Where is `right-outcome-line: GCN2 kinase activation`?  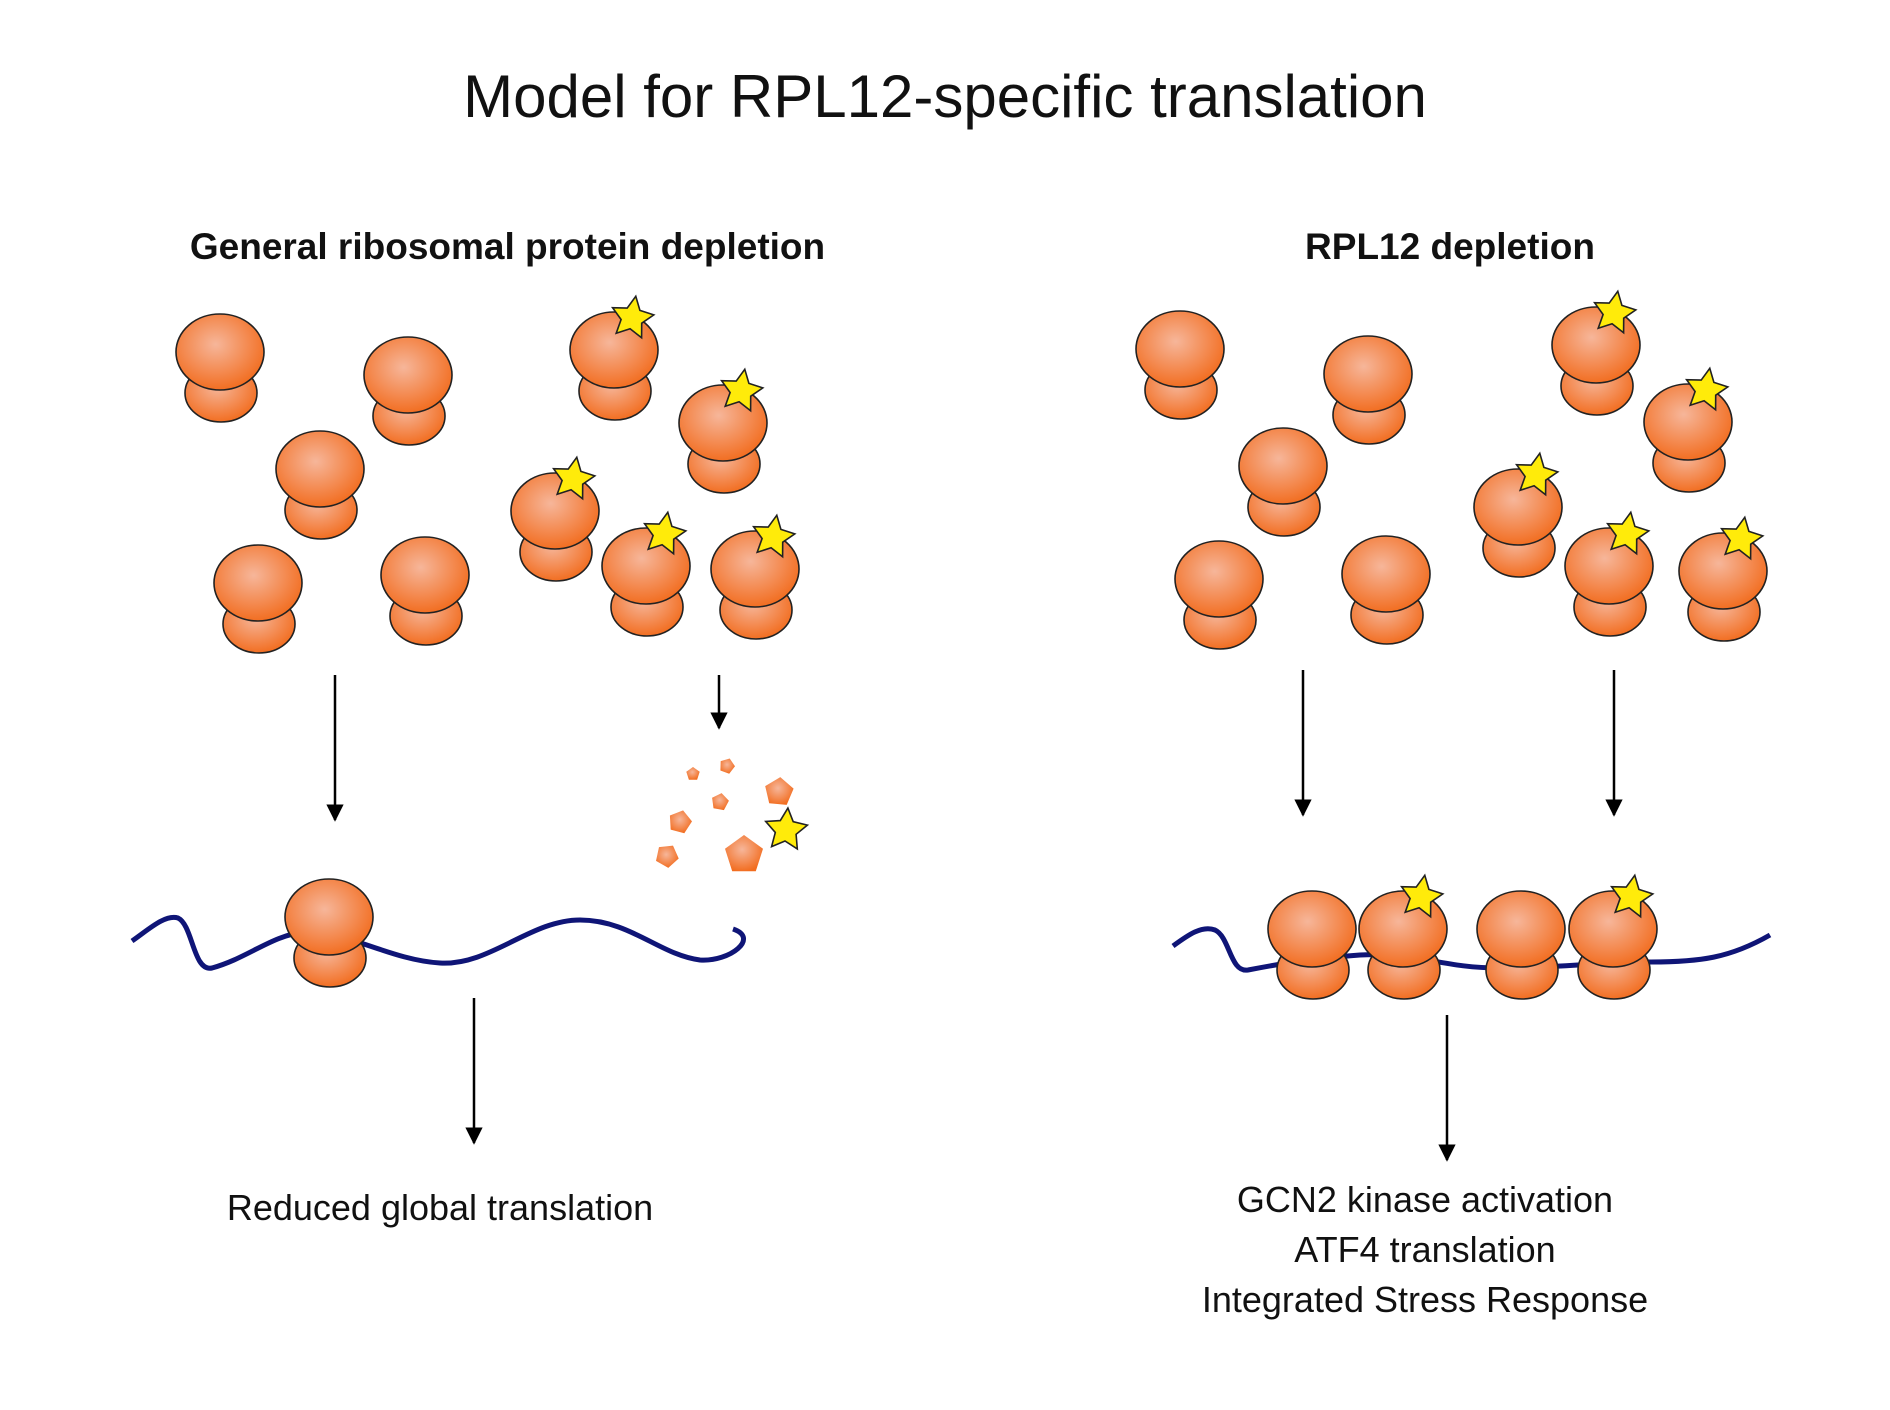 right-outcome-line: GCN2 kinase activation is located at coordinates (1425, 1199).